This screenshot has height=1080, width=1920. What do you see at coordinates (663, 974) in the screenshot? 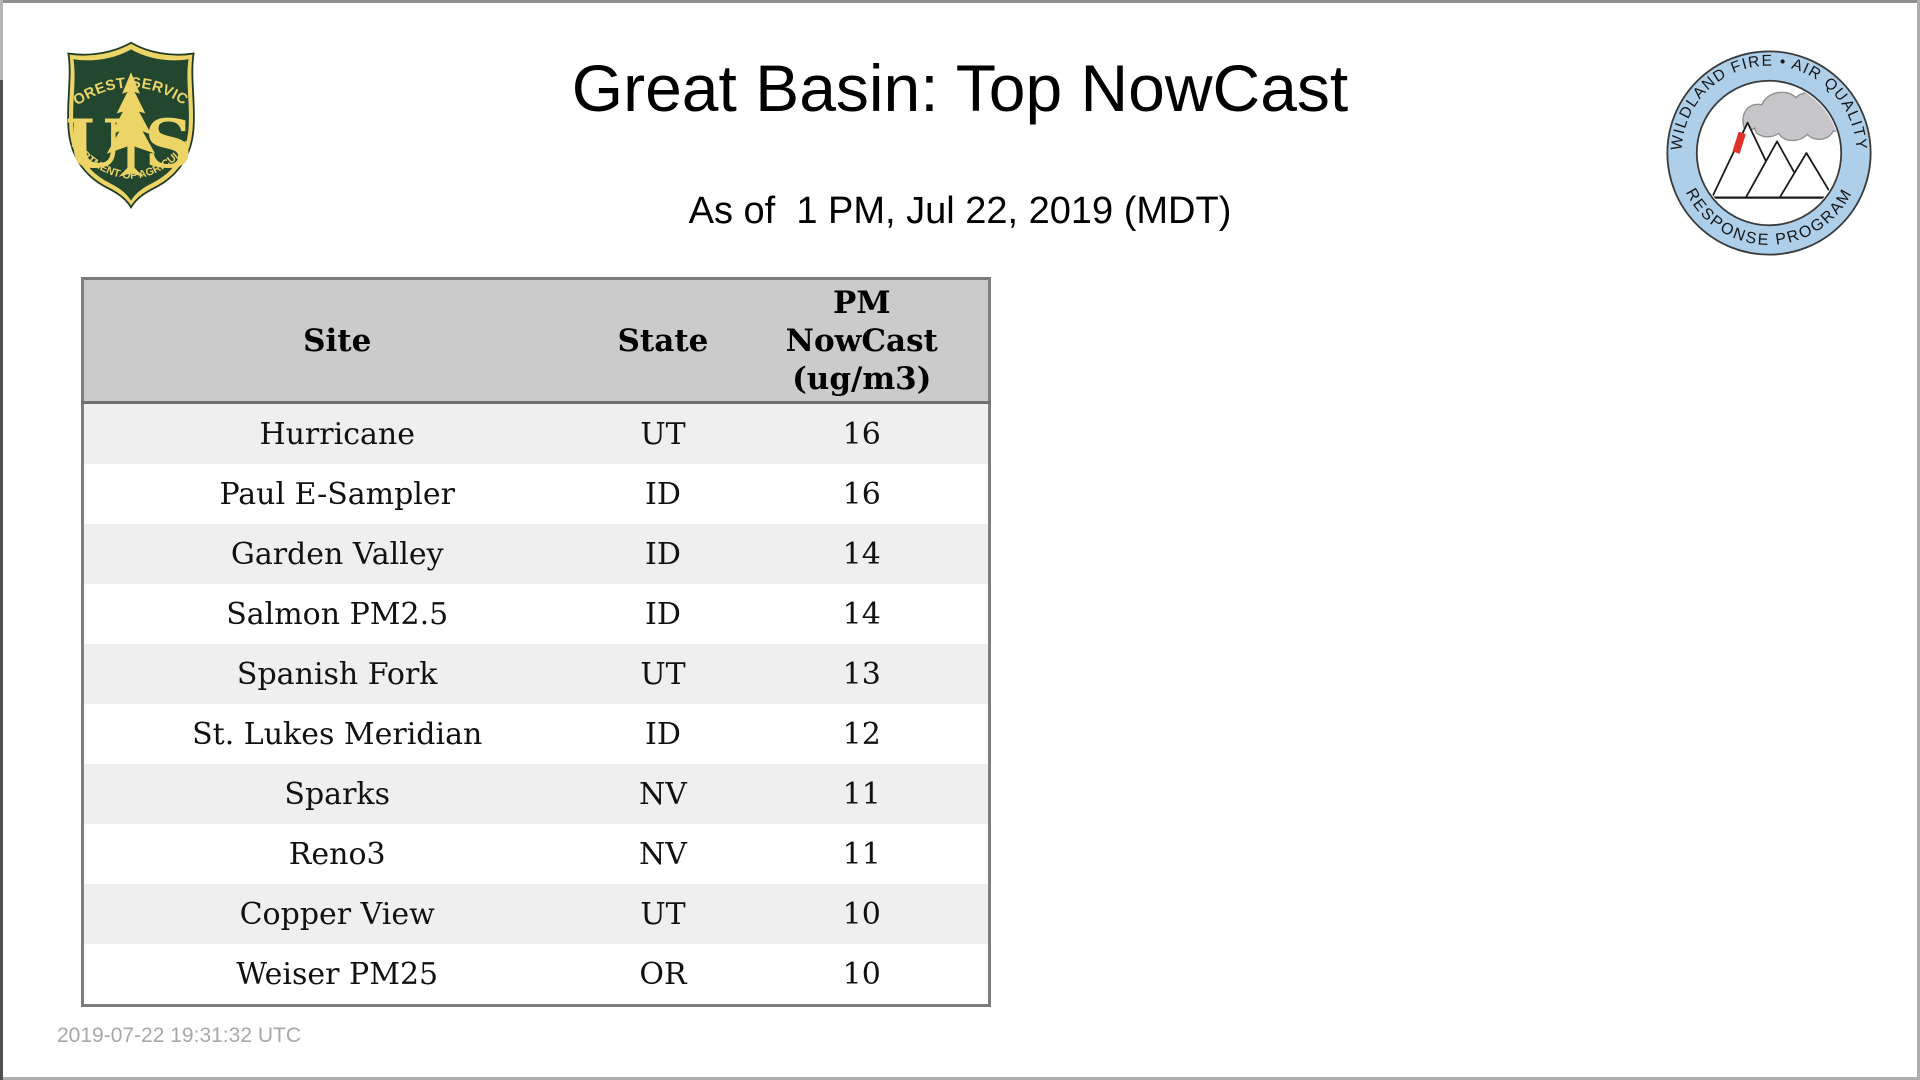
I see `cell-state: OR` at bounding box center [663, 974].